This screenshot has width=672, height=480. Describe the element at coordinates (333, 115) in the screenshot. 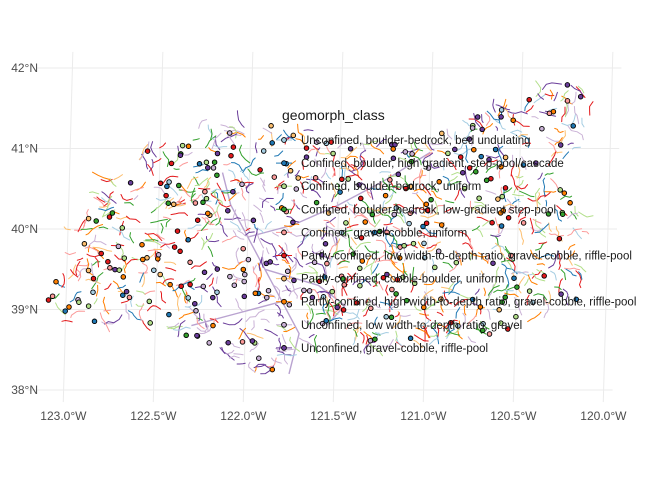

I see `legend-title: geomorph_class` at that location.